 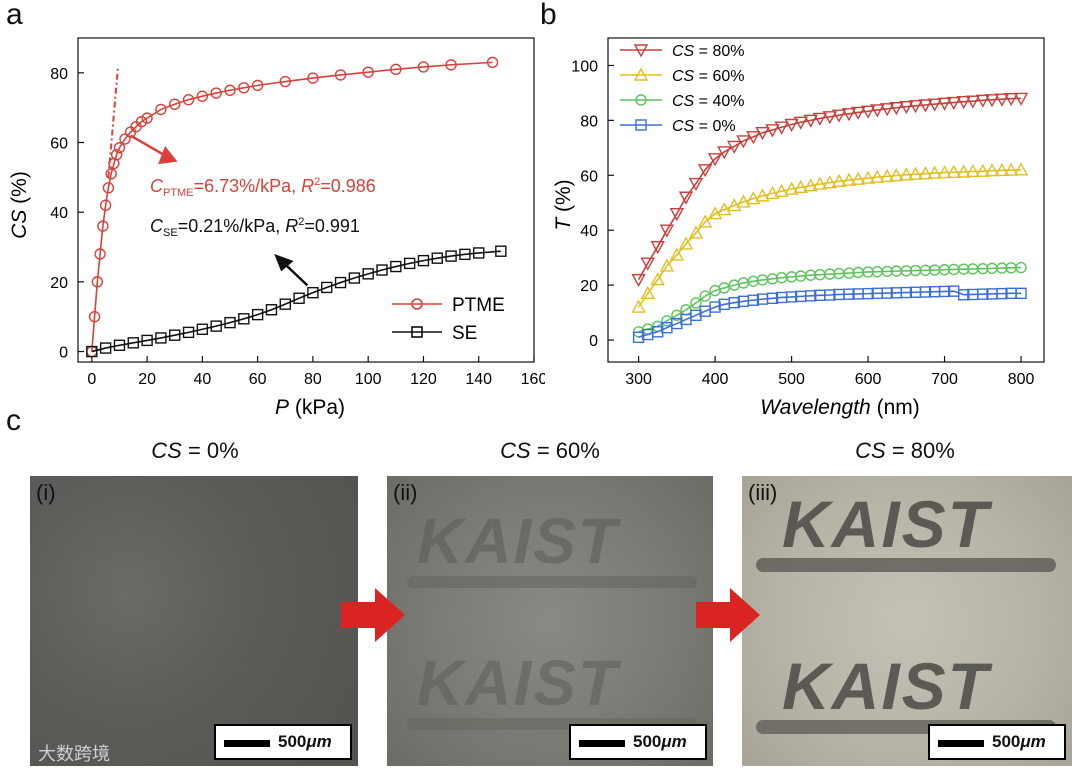 I want to click on photo-cs-60: (ii) KAIST KAIST 500μm, so click(x=550, y=621).